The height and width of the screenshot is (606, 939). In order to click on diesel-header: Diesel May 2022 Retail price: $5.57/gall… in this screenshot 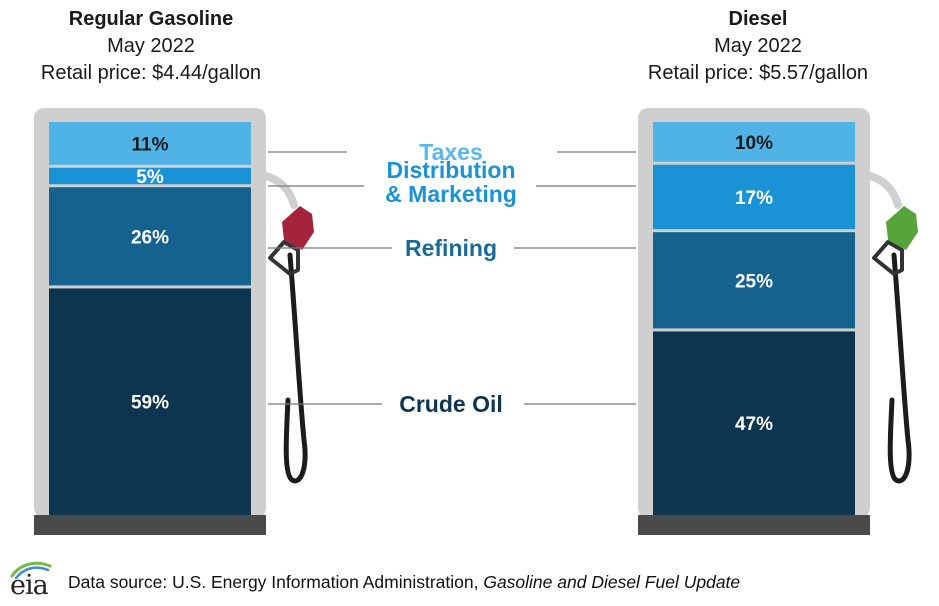, I will do `click(758, 46)`.